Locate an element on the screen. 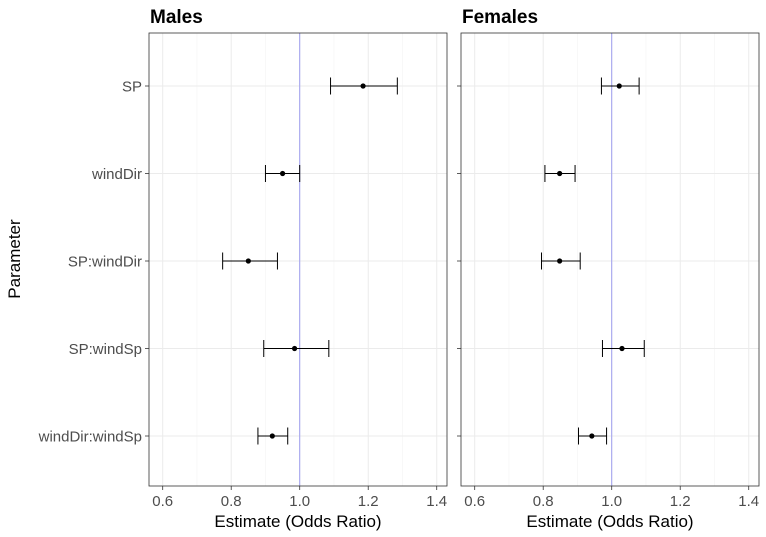 Image resolution: width=766 pixels, height=537 pixels. y-tick-label: SP:windDir is located at coordinates (105, 262).